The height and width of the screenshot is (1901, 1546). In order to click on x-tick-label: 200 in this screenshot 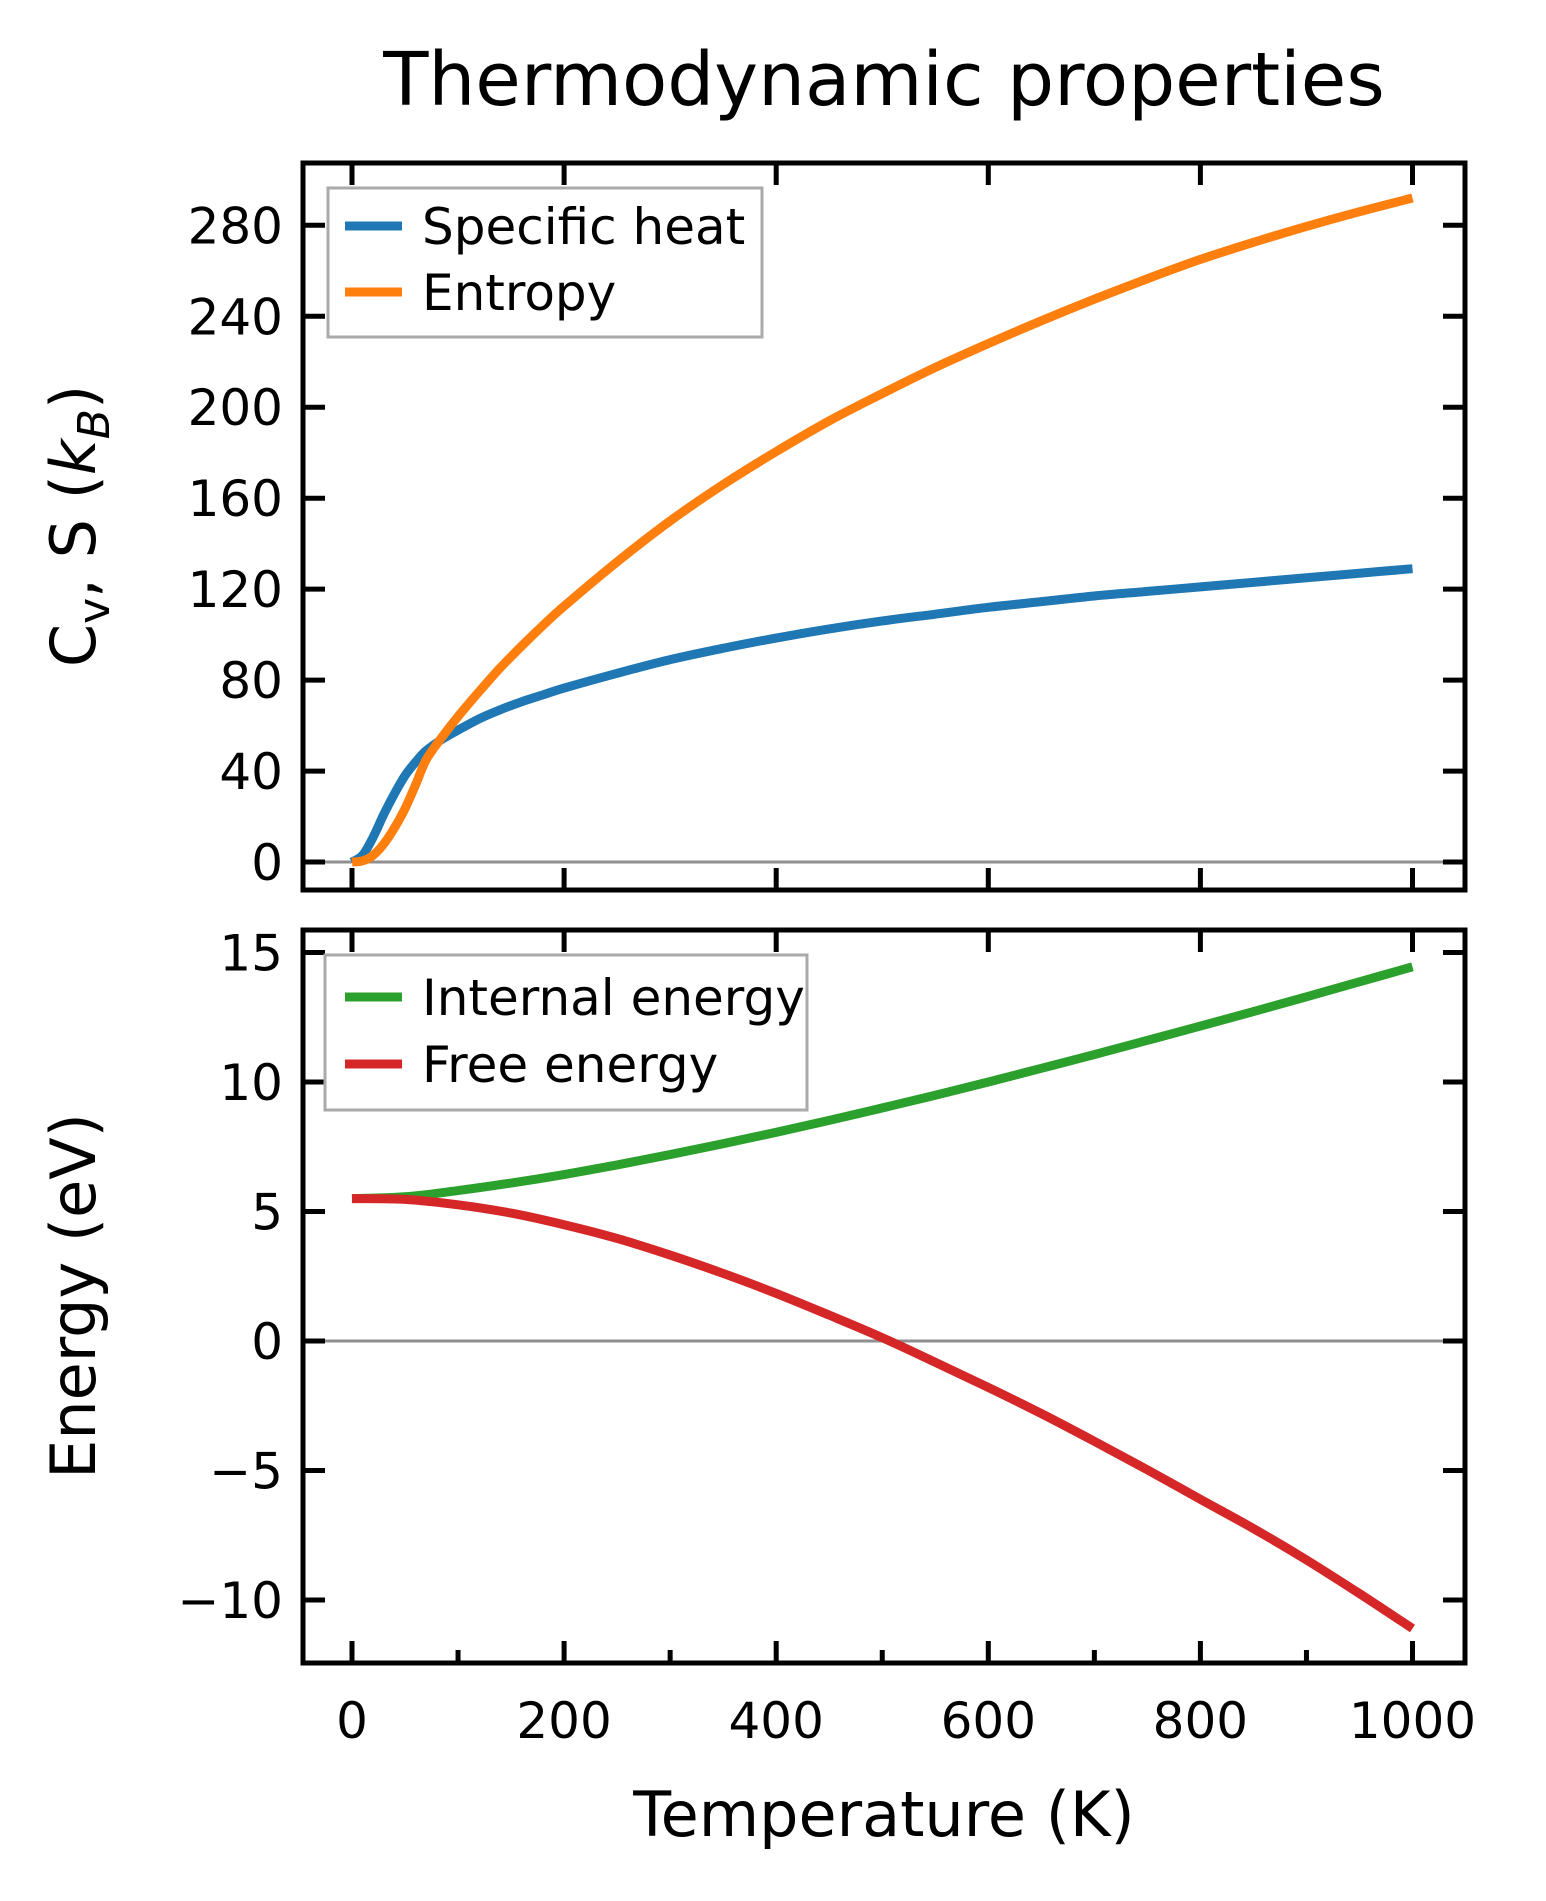, I will do `click(563, 1721)`.